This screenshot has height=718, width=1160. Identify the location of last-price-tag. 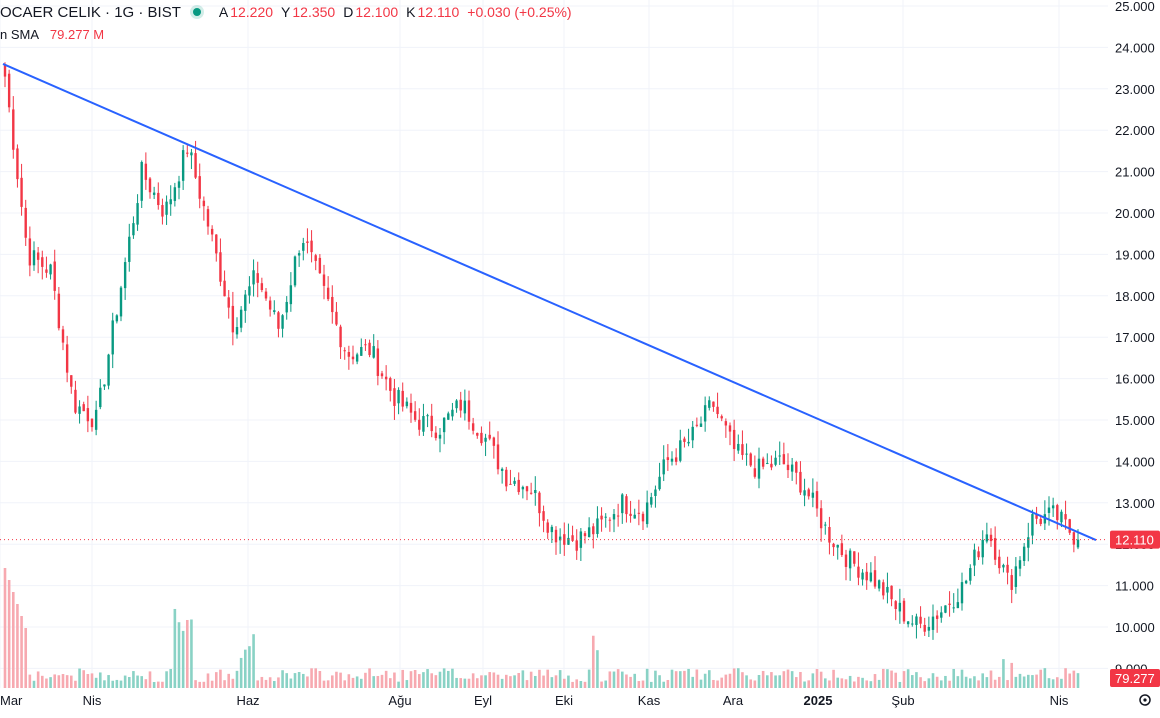
(1135, 539).